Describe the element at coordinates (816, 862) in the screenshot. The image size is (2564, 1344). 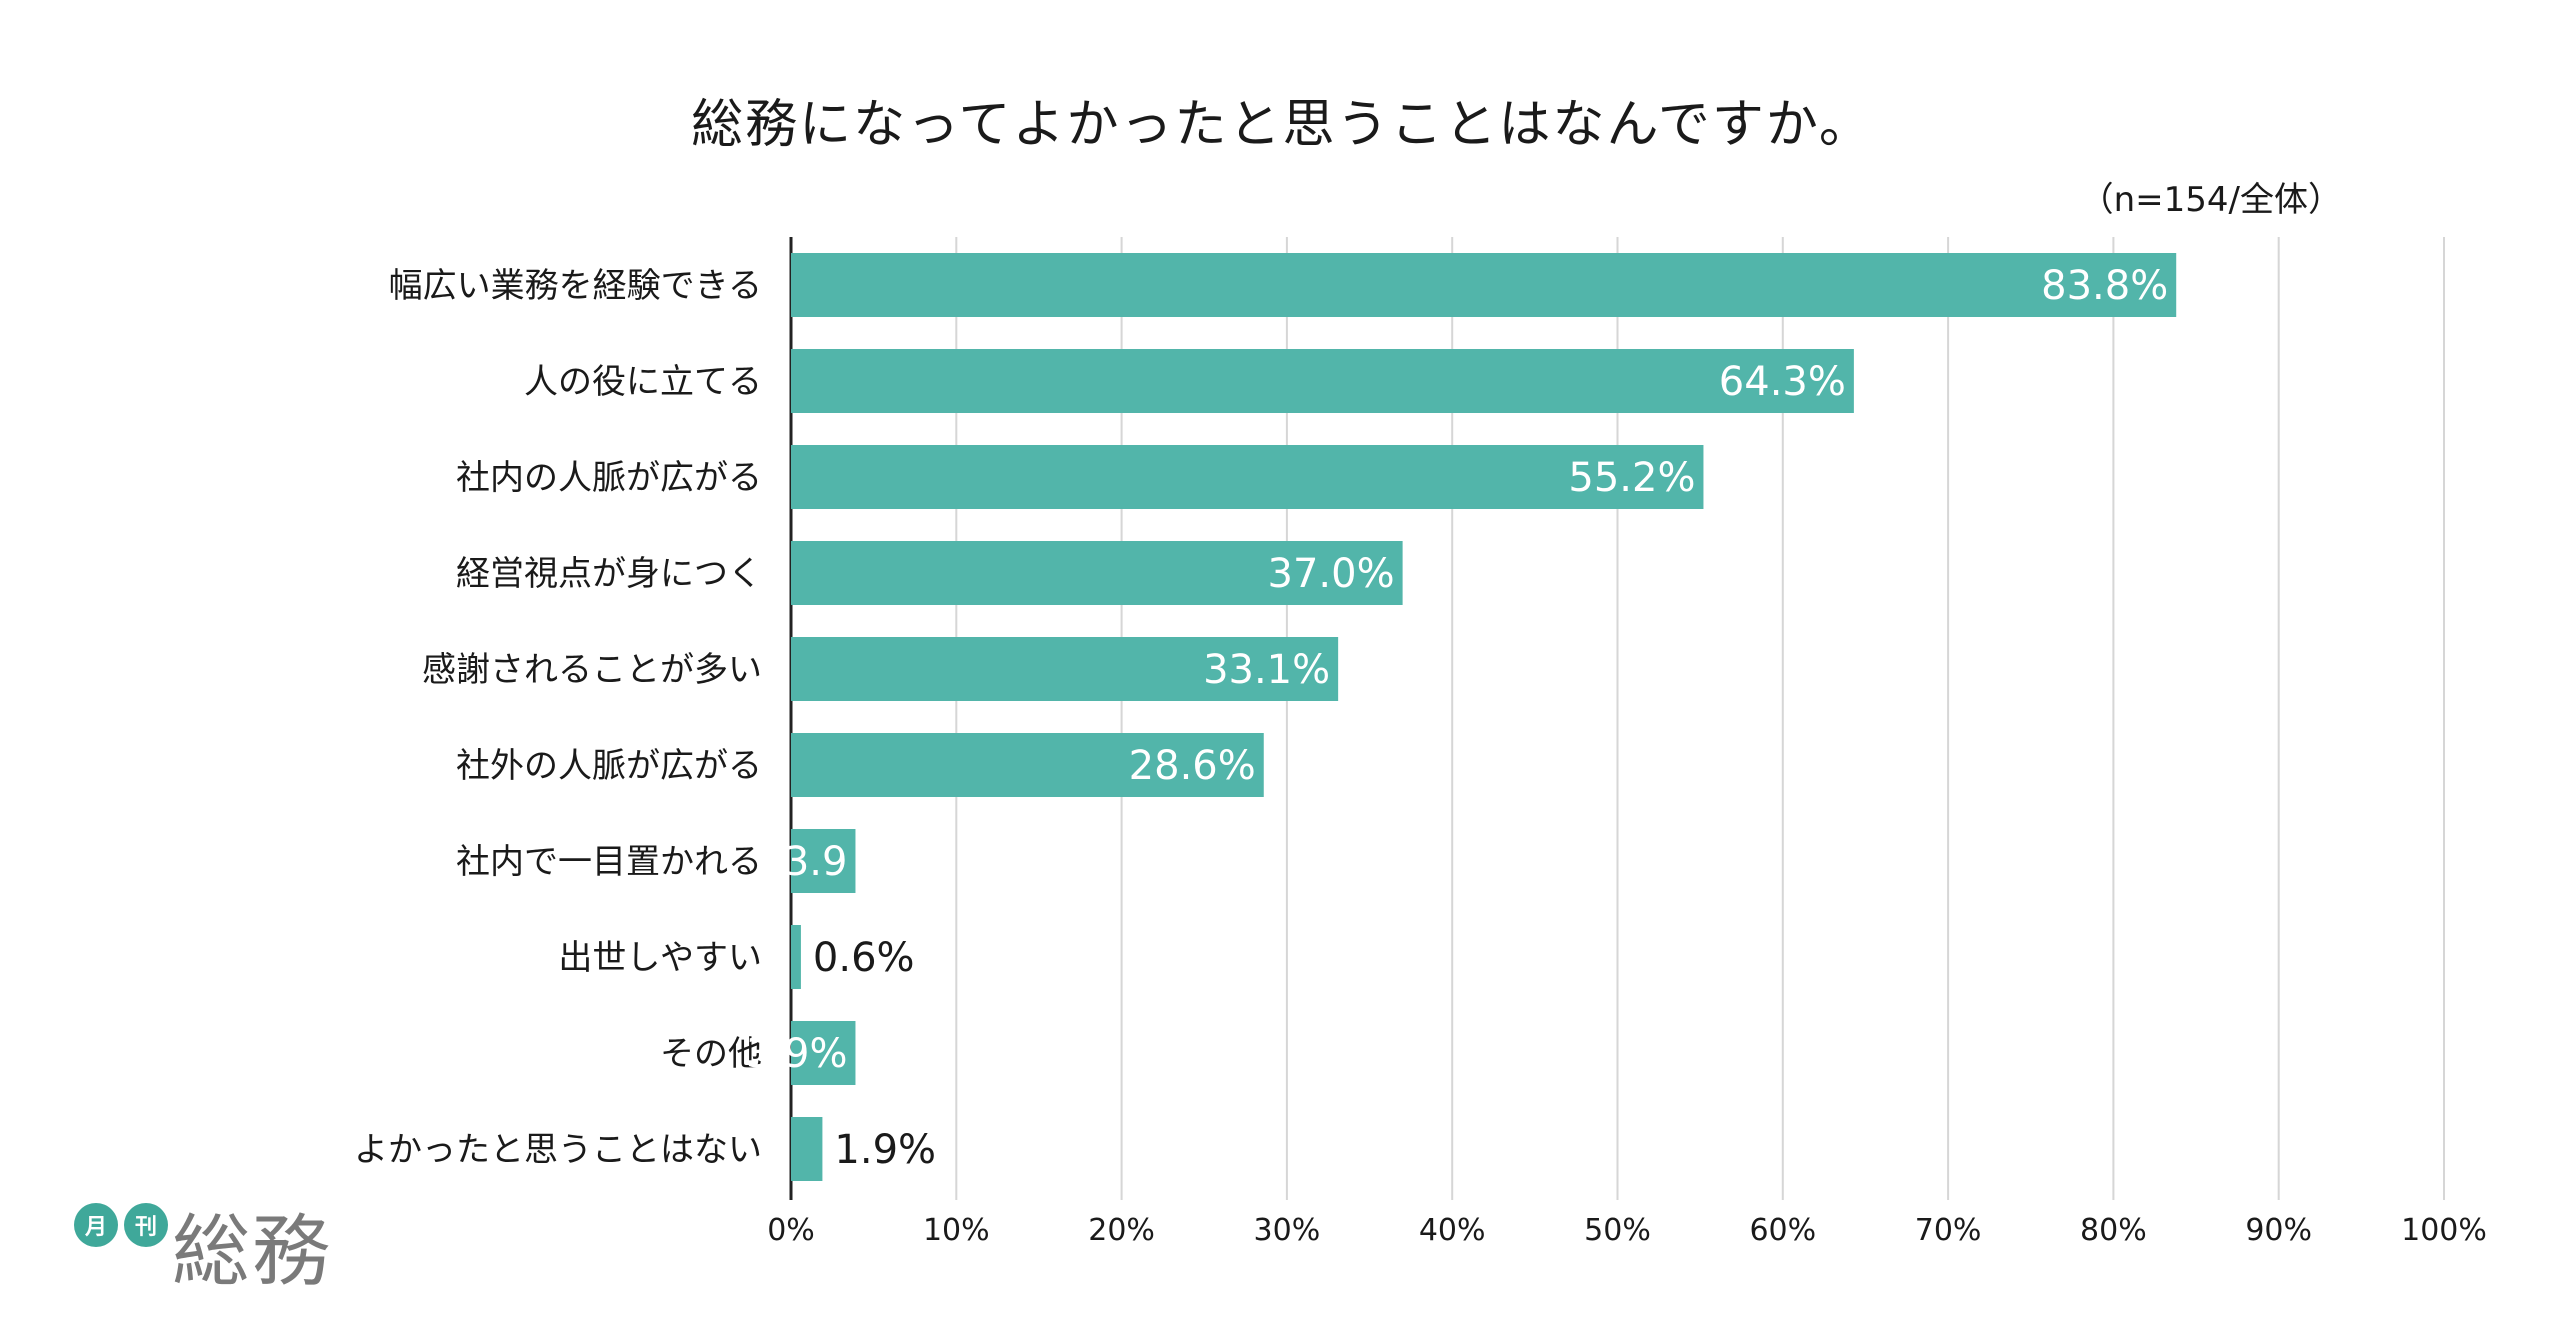
I see `data-label: 3.9` at that location.